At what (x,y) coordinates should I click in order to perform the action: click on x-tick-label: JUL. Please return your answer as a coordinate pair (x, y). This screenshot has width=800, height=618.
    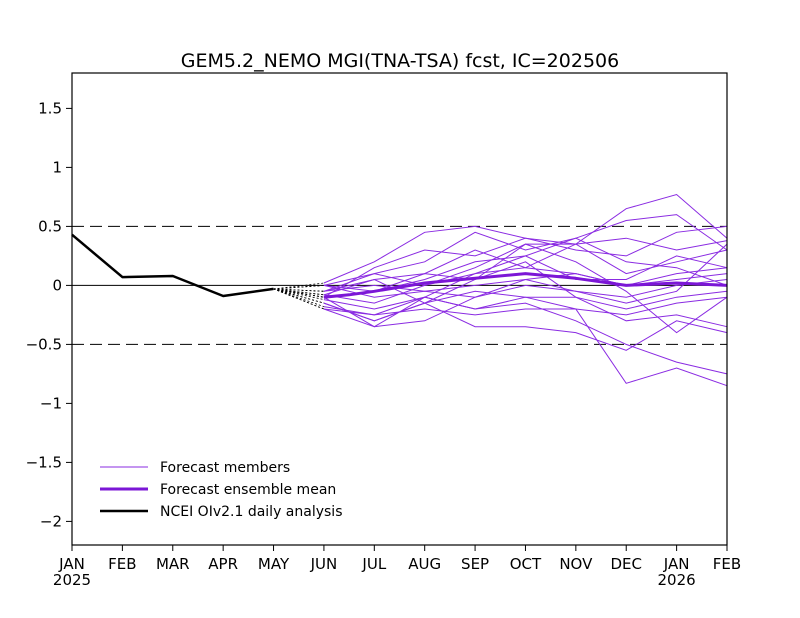
    Looking at the image, I should click on (373, 564).